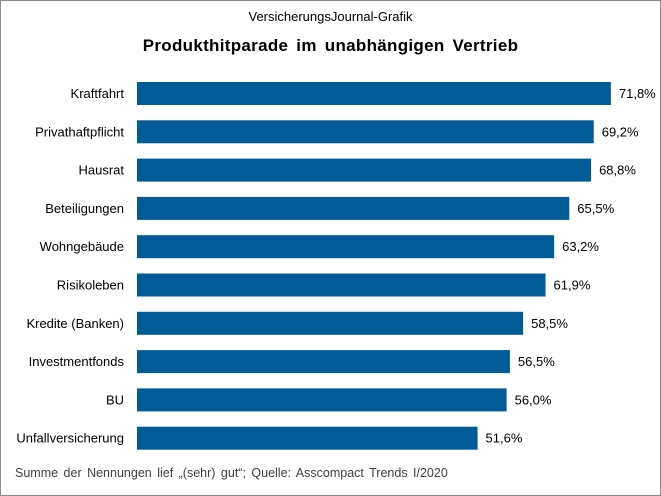 The height and width of the screenshot is (496, 661). Describe the element at coordinates (580, 246) in the screenshot. I see `value-label: 63,2%` at that location.